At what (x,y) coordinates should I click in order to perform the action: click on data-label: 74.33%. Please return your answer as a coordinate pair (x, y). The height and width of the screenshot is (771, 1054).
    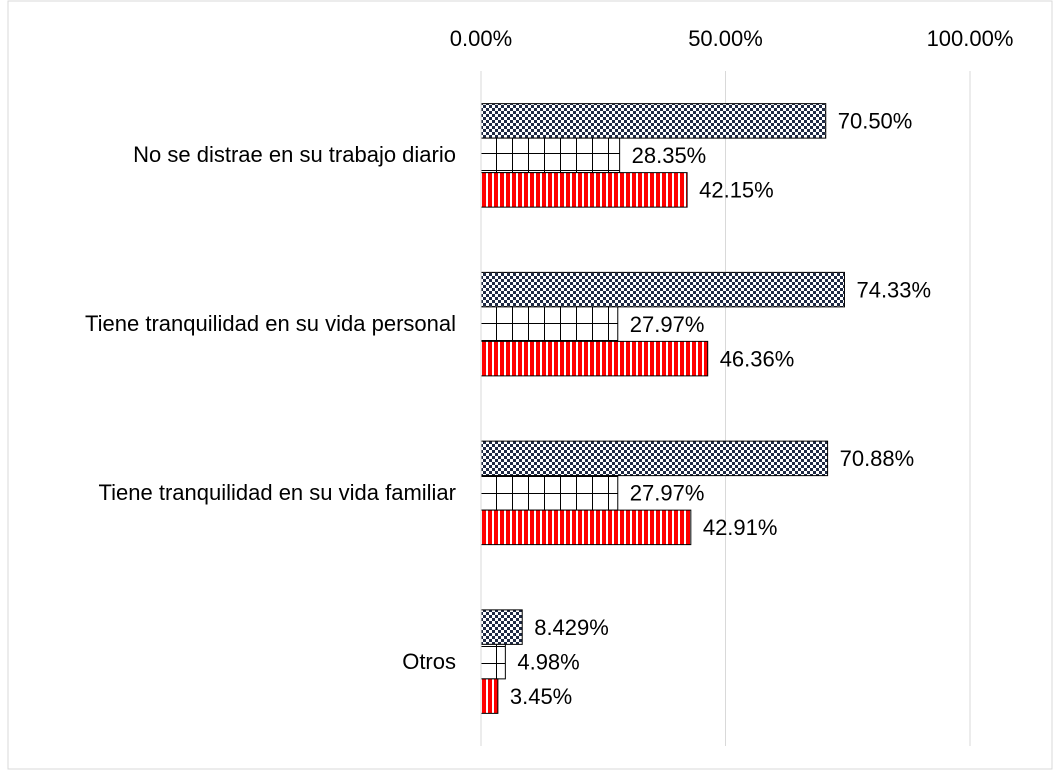
    Looking at the image, I should click on (893, 289).